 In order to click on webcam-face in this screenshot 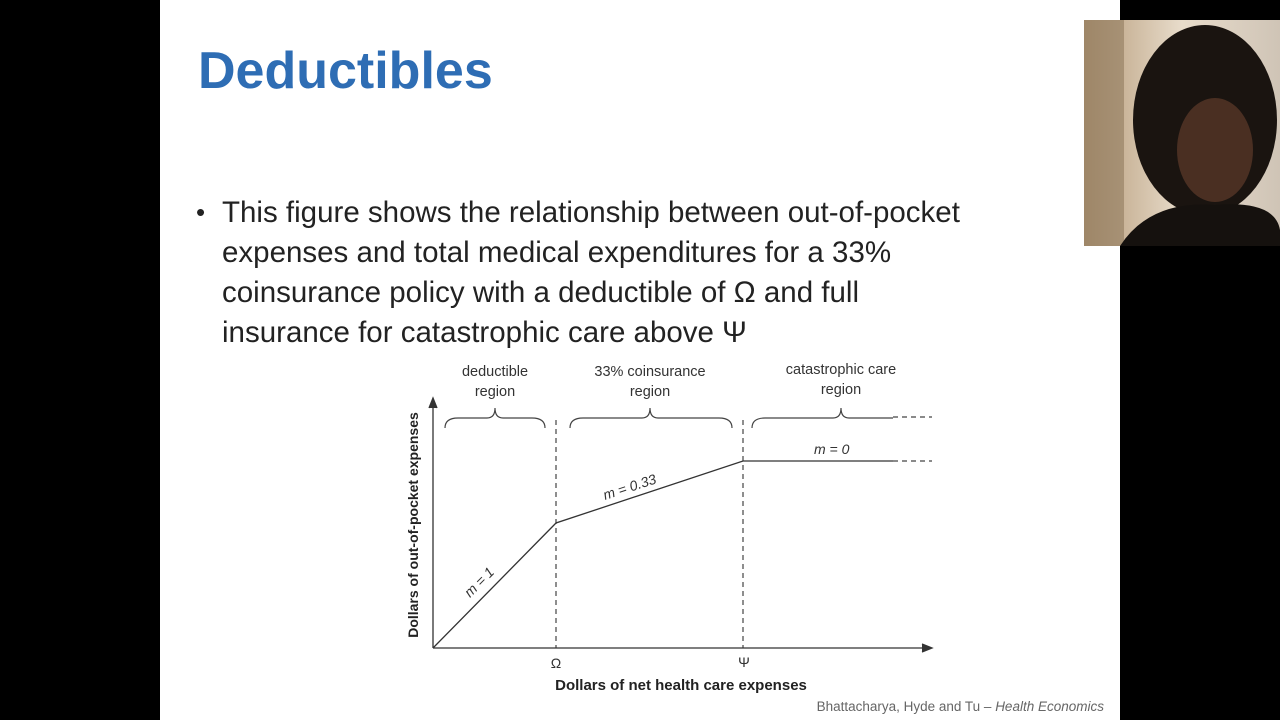, I will do `click(1215, 150)`.